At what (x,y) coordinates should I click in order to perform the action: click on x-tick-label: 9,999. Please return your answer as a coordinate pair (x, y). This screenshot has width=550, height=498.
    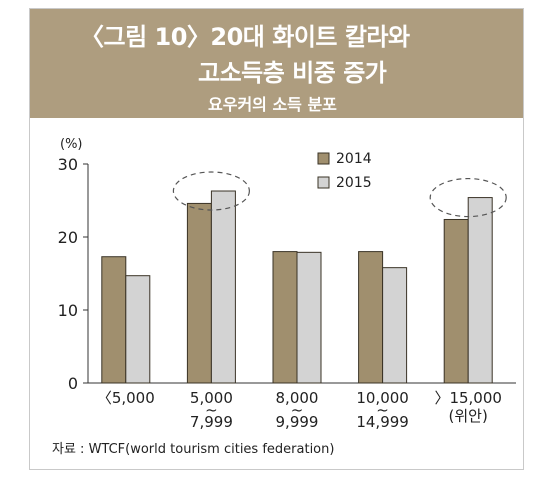
    Looking at the image, I should click on (297, 422).